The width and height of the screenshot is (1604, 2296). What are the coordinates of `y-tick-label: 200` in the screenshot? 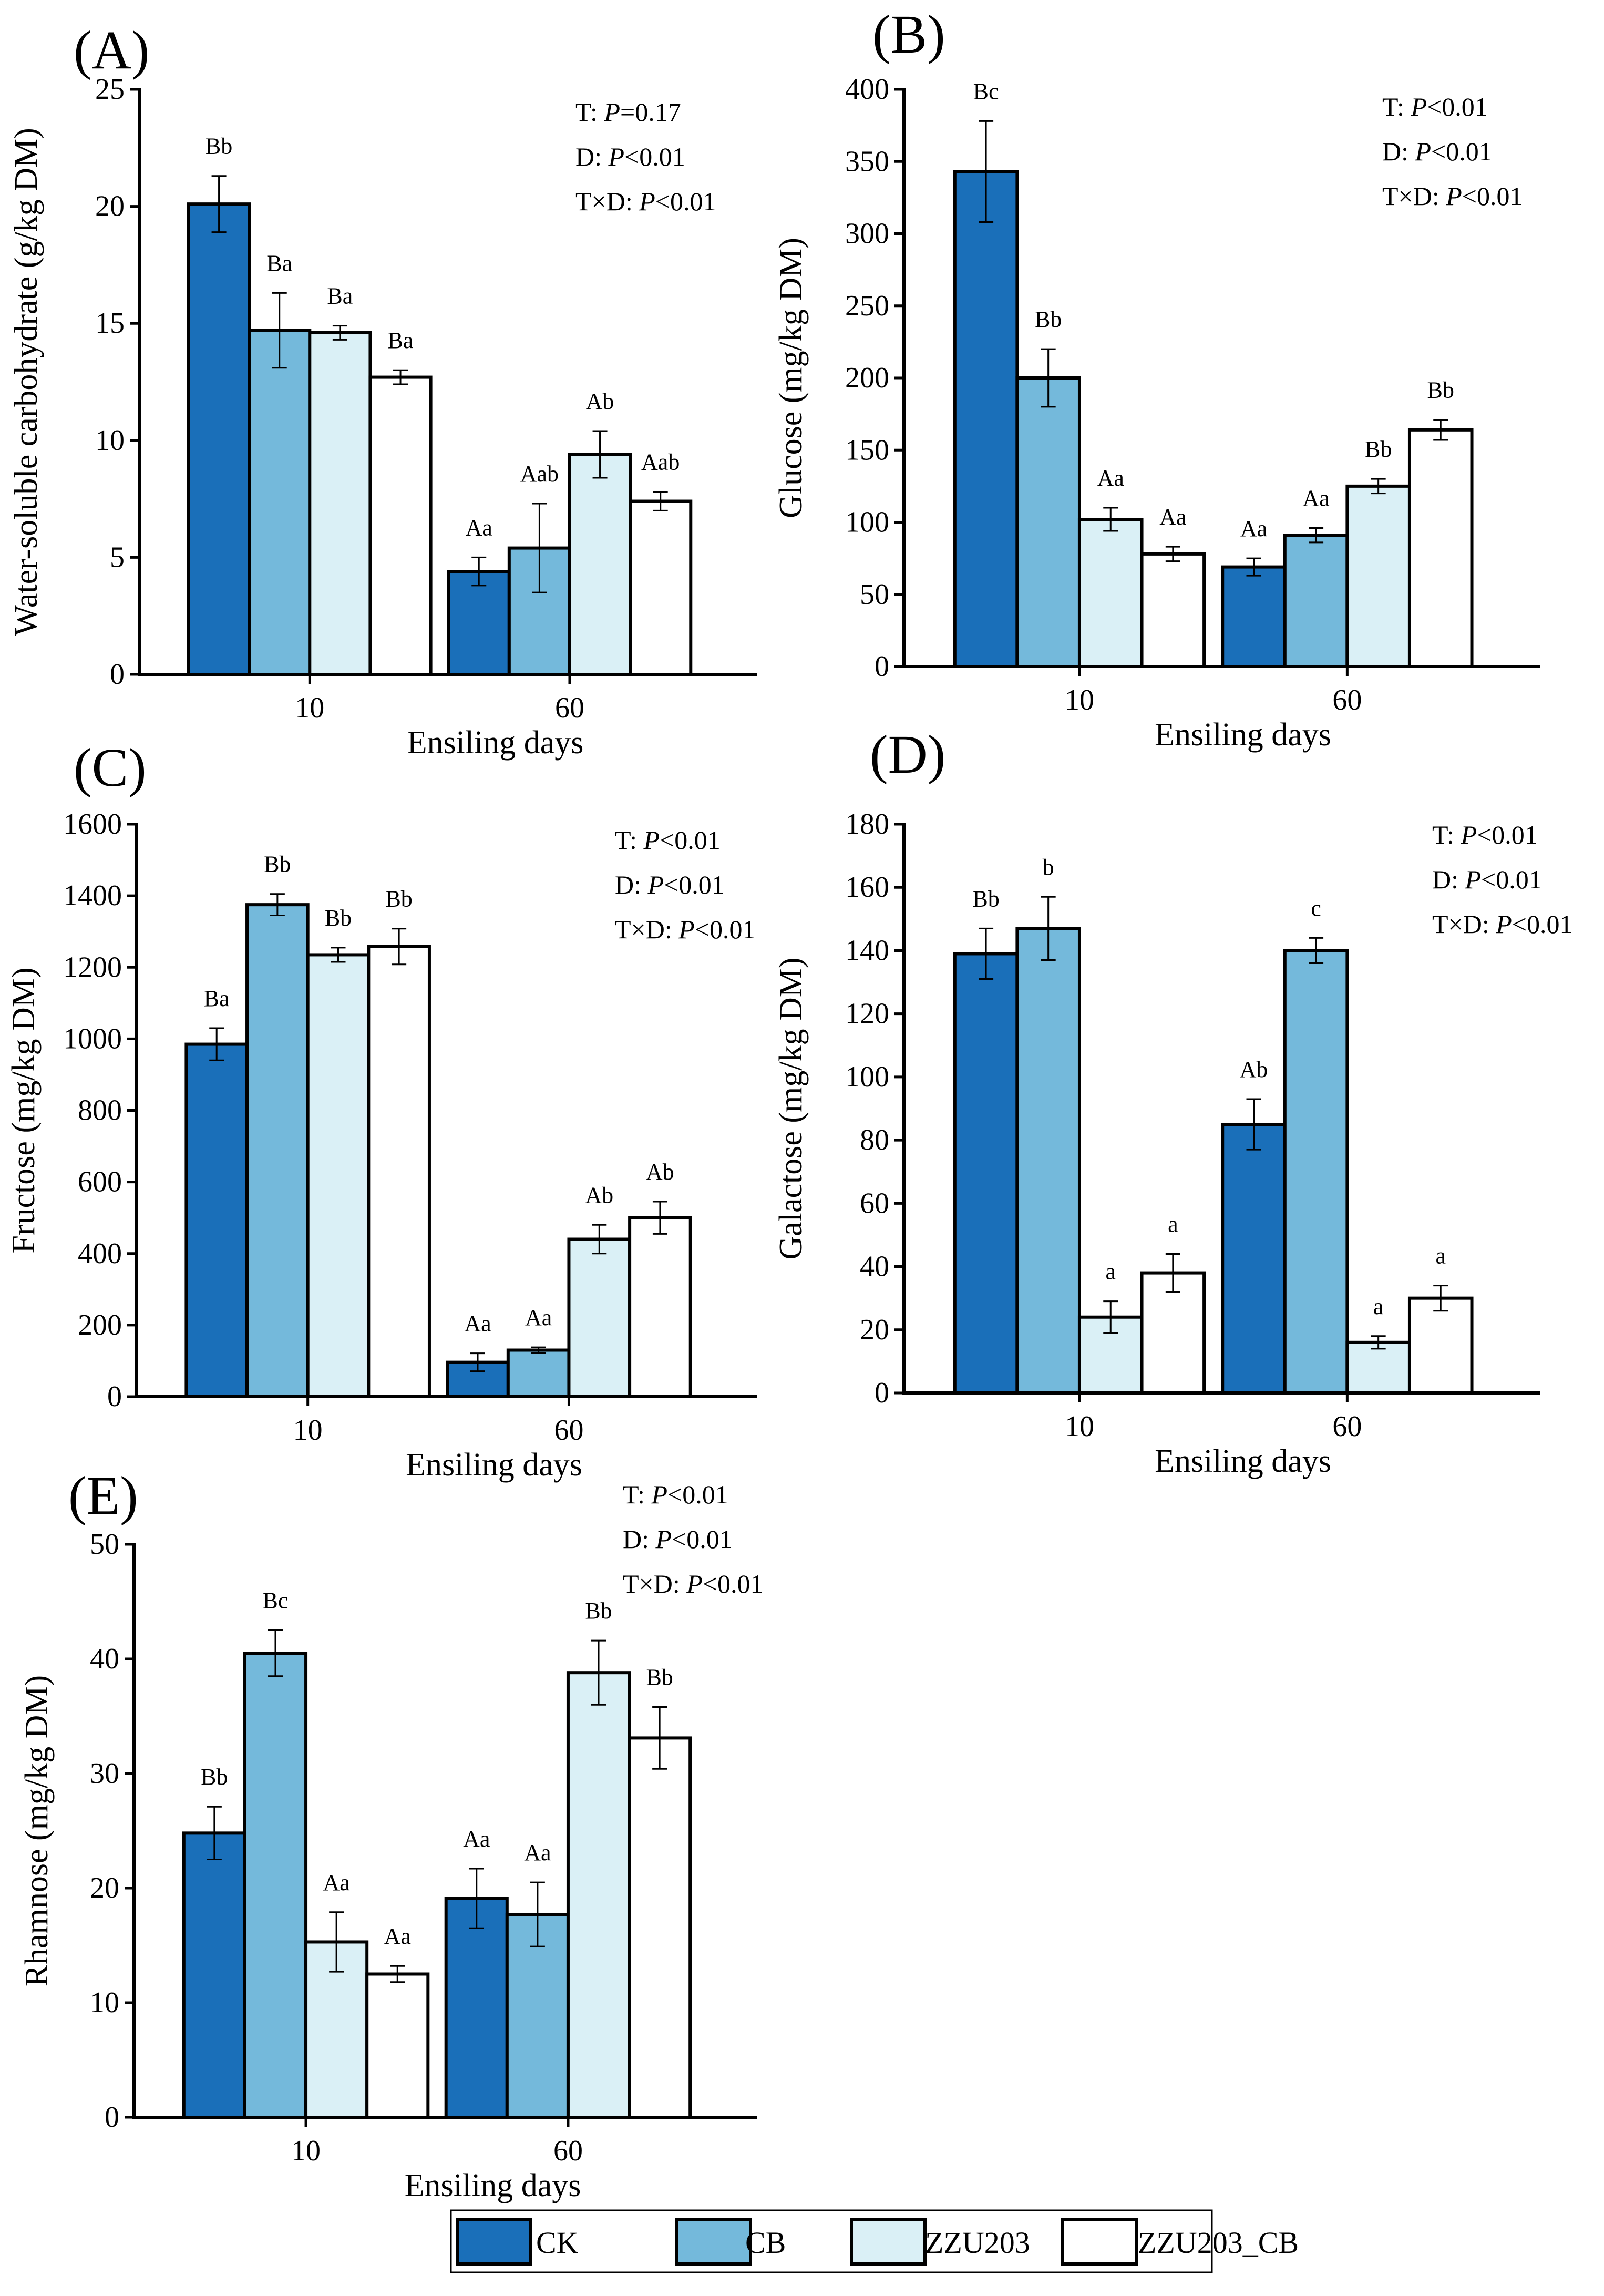 It's located at (100, 1325).